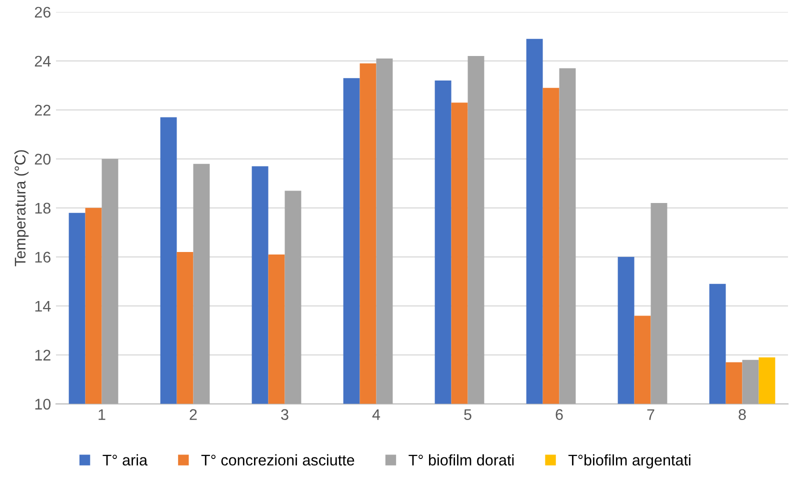 The width and height of the screenshot is (800, 478). I want to click on x-tick-label: 7, so click(650, 414).